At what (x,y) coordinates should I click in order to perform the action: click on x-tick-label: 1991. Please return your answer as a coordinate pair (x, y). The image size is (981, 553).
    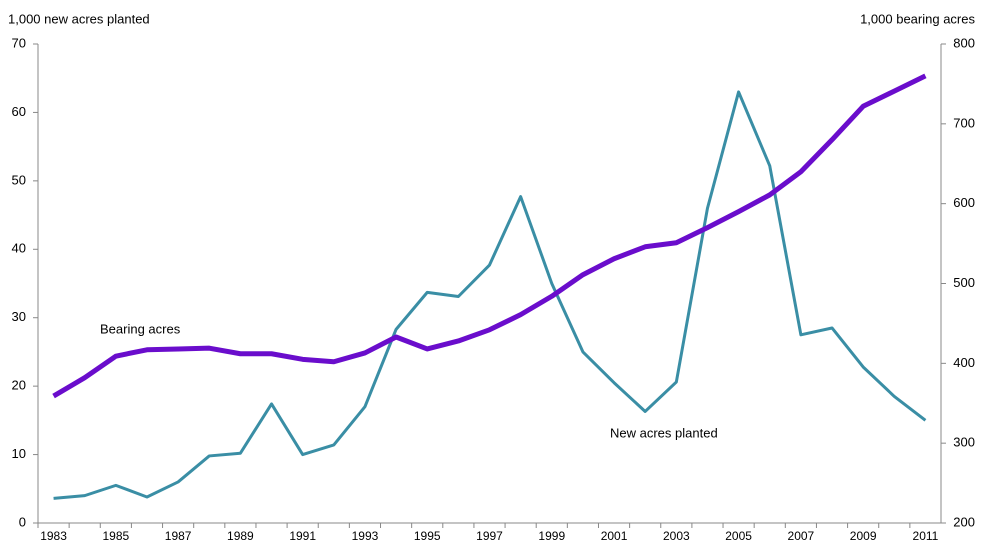
    Looking at the image, I should click on (302, 536).